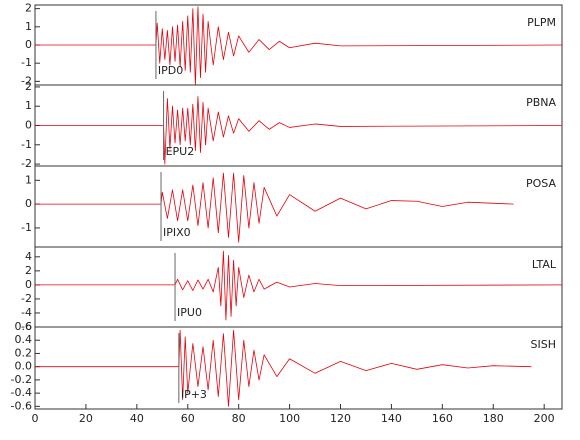  Describe the element at coordinates (541, 183) in the screenshot. I see `station-name: POSA` at that location.